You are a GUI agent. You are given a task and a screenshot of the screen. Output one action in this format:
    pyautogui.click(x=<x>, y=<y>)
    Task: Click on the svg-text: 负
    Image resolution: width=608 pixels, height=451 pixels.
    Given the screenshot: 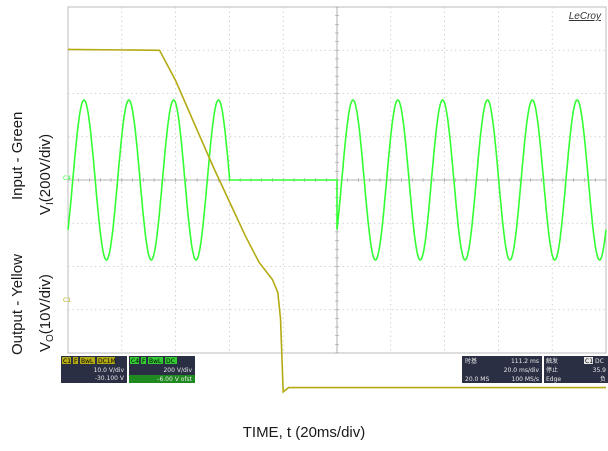 What is the action you would take?
    pyautogui.click(x=603, y=379)
    